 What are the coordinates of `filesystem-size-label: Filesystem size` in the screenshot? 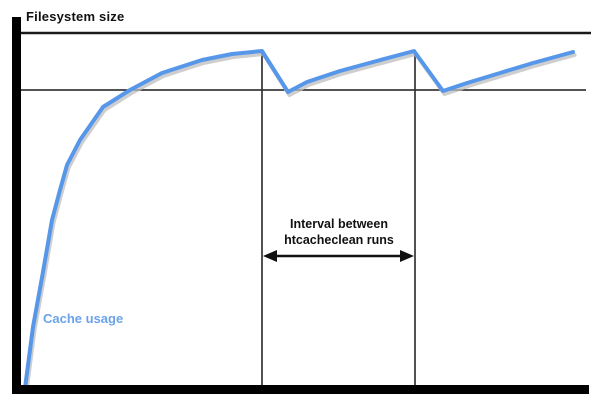 It's located at (75, 16).